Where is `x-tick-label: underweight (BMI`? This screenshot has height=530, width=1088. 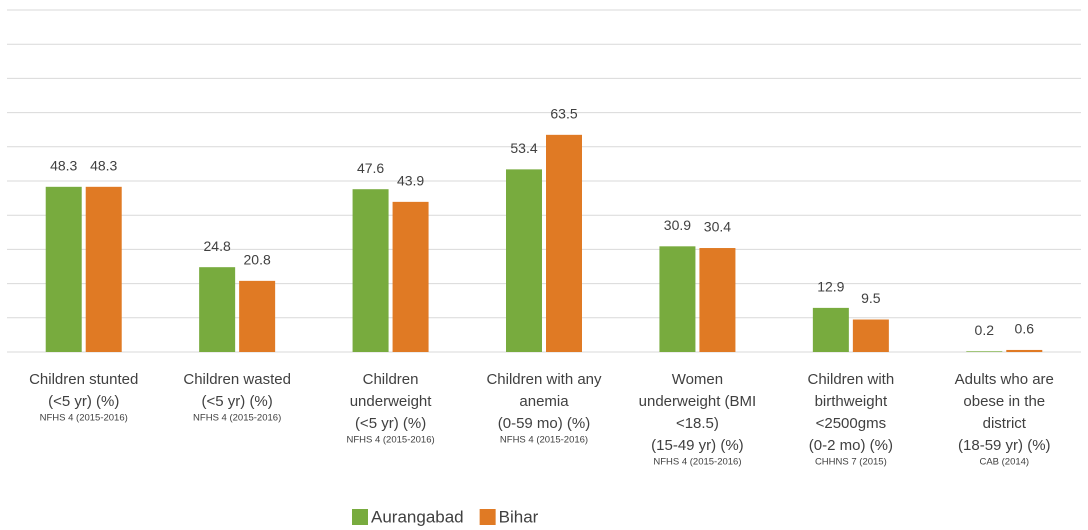
x-tick-label: underweight (BMI is located at coordinates (698, 401).